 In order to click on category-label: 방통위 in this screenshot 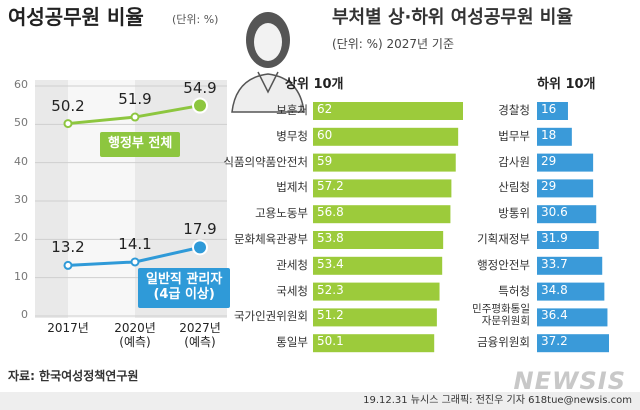, I will do `click(514, 213)`.